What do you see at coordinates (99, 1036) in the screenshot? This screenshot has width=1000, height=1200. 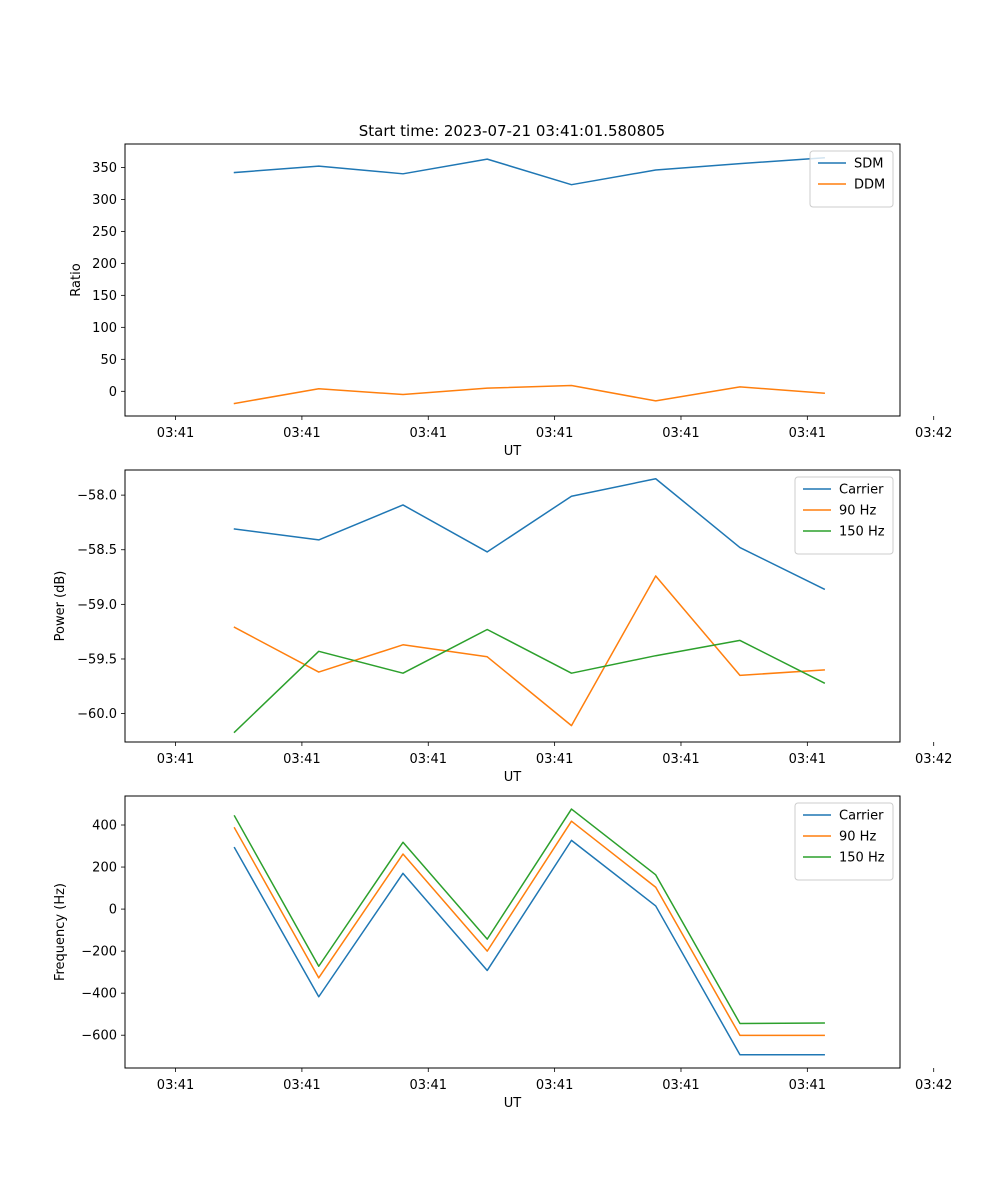 I see `frequency-y-tick-label: −600` at bounding box center [99, 1036].